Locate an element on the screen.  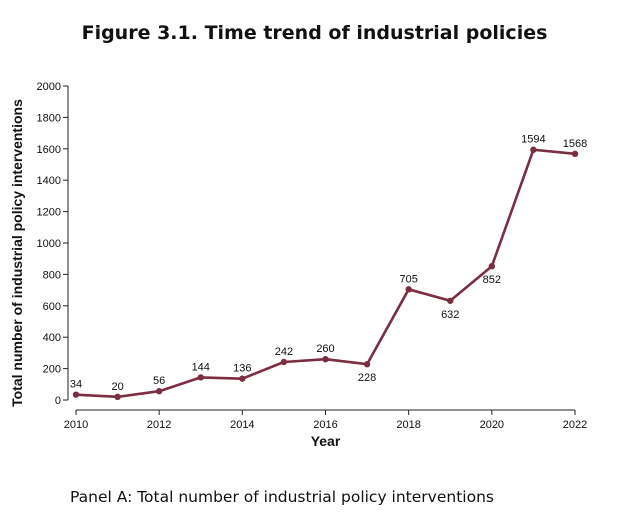
x-tick-label: 2022 is located at coordinates (575, 425).